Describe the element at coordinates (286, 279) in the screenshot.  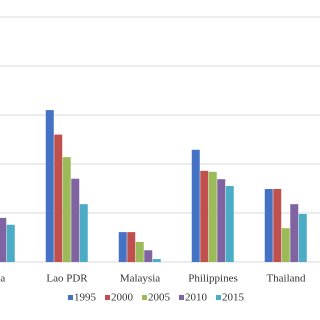
I see `x-tick-label: Thailand` at that location.